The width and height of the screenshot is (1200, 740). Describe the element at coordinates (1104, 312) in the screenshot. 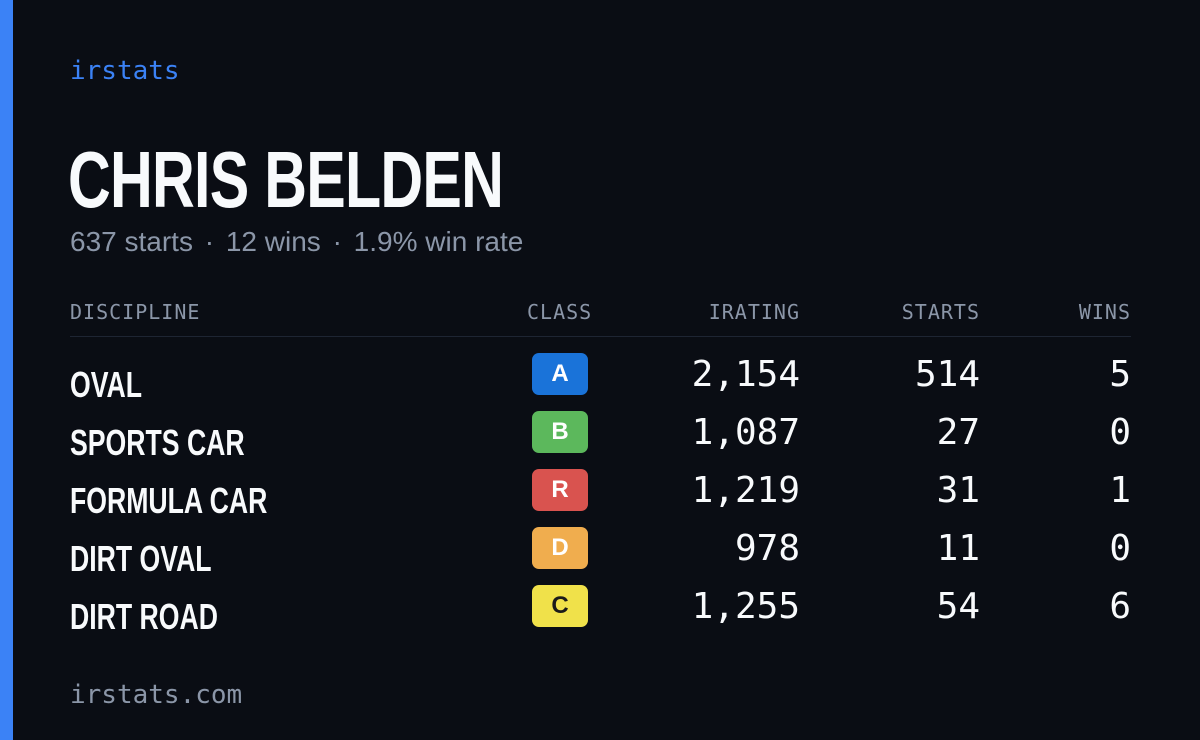

I see `header-wins: WINS` at that location.